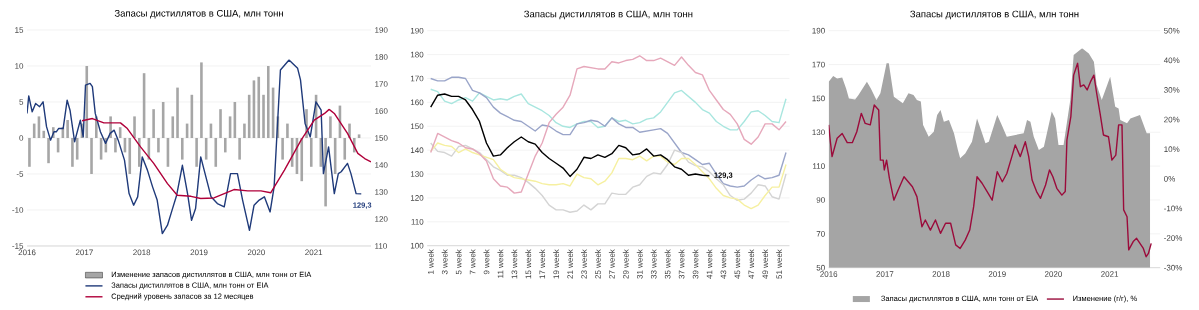 This screenshot has height=310, width=1199. Describe the element at coordinates (444, 262) in the screenshot. I see `x-tick-label: 3 week` at that location.